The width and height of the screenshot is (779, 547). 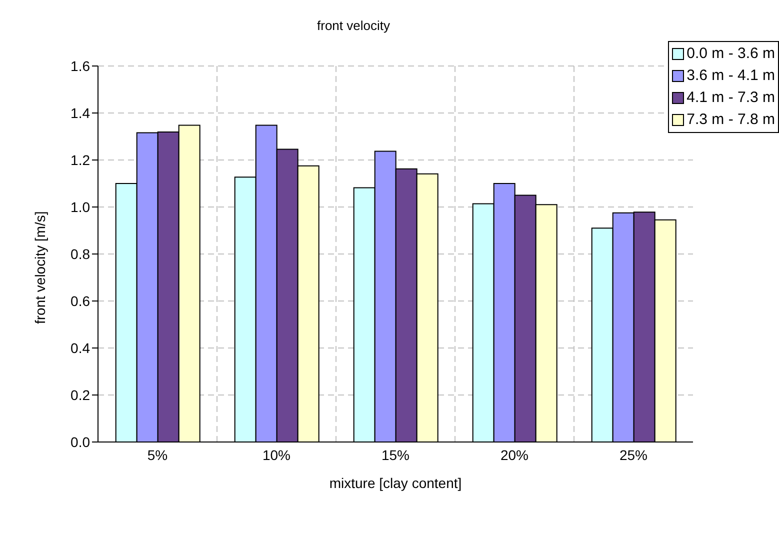 What do you see at coordinates (730, 54) in the screenshot?
I see `legend-label: 0.0 m - 3.6 m` at bounding box center [730, 54].